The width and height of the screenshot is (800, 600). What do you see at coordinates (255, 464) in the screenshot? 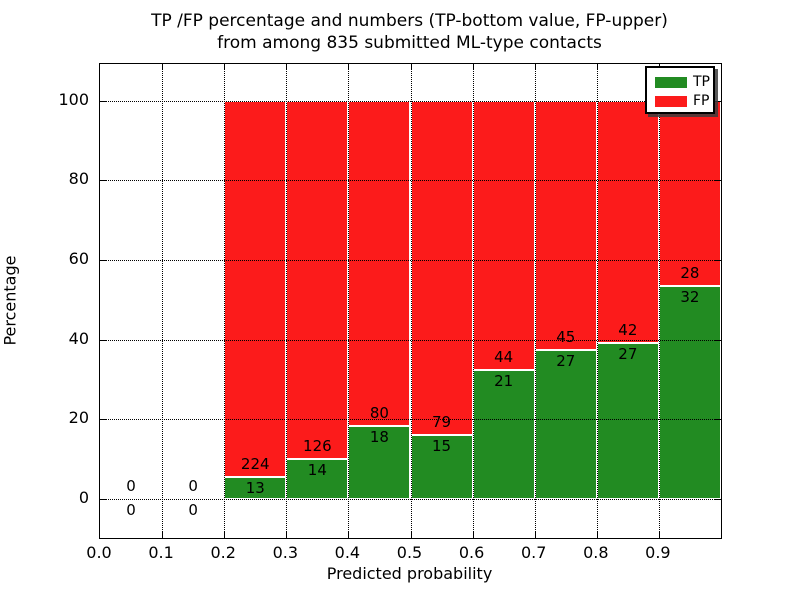
I see `fp-count-label: 224` at bounding box center [255, 464].